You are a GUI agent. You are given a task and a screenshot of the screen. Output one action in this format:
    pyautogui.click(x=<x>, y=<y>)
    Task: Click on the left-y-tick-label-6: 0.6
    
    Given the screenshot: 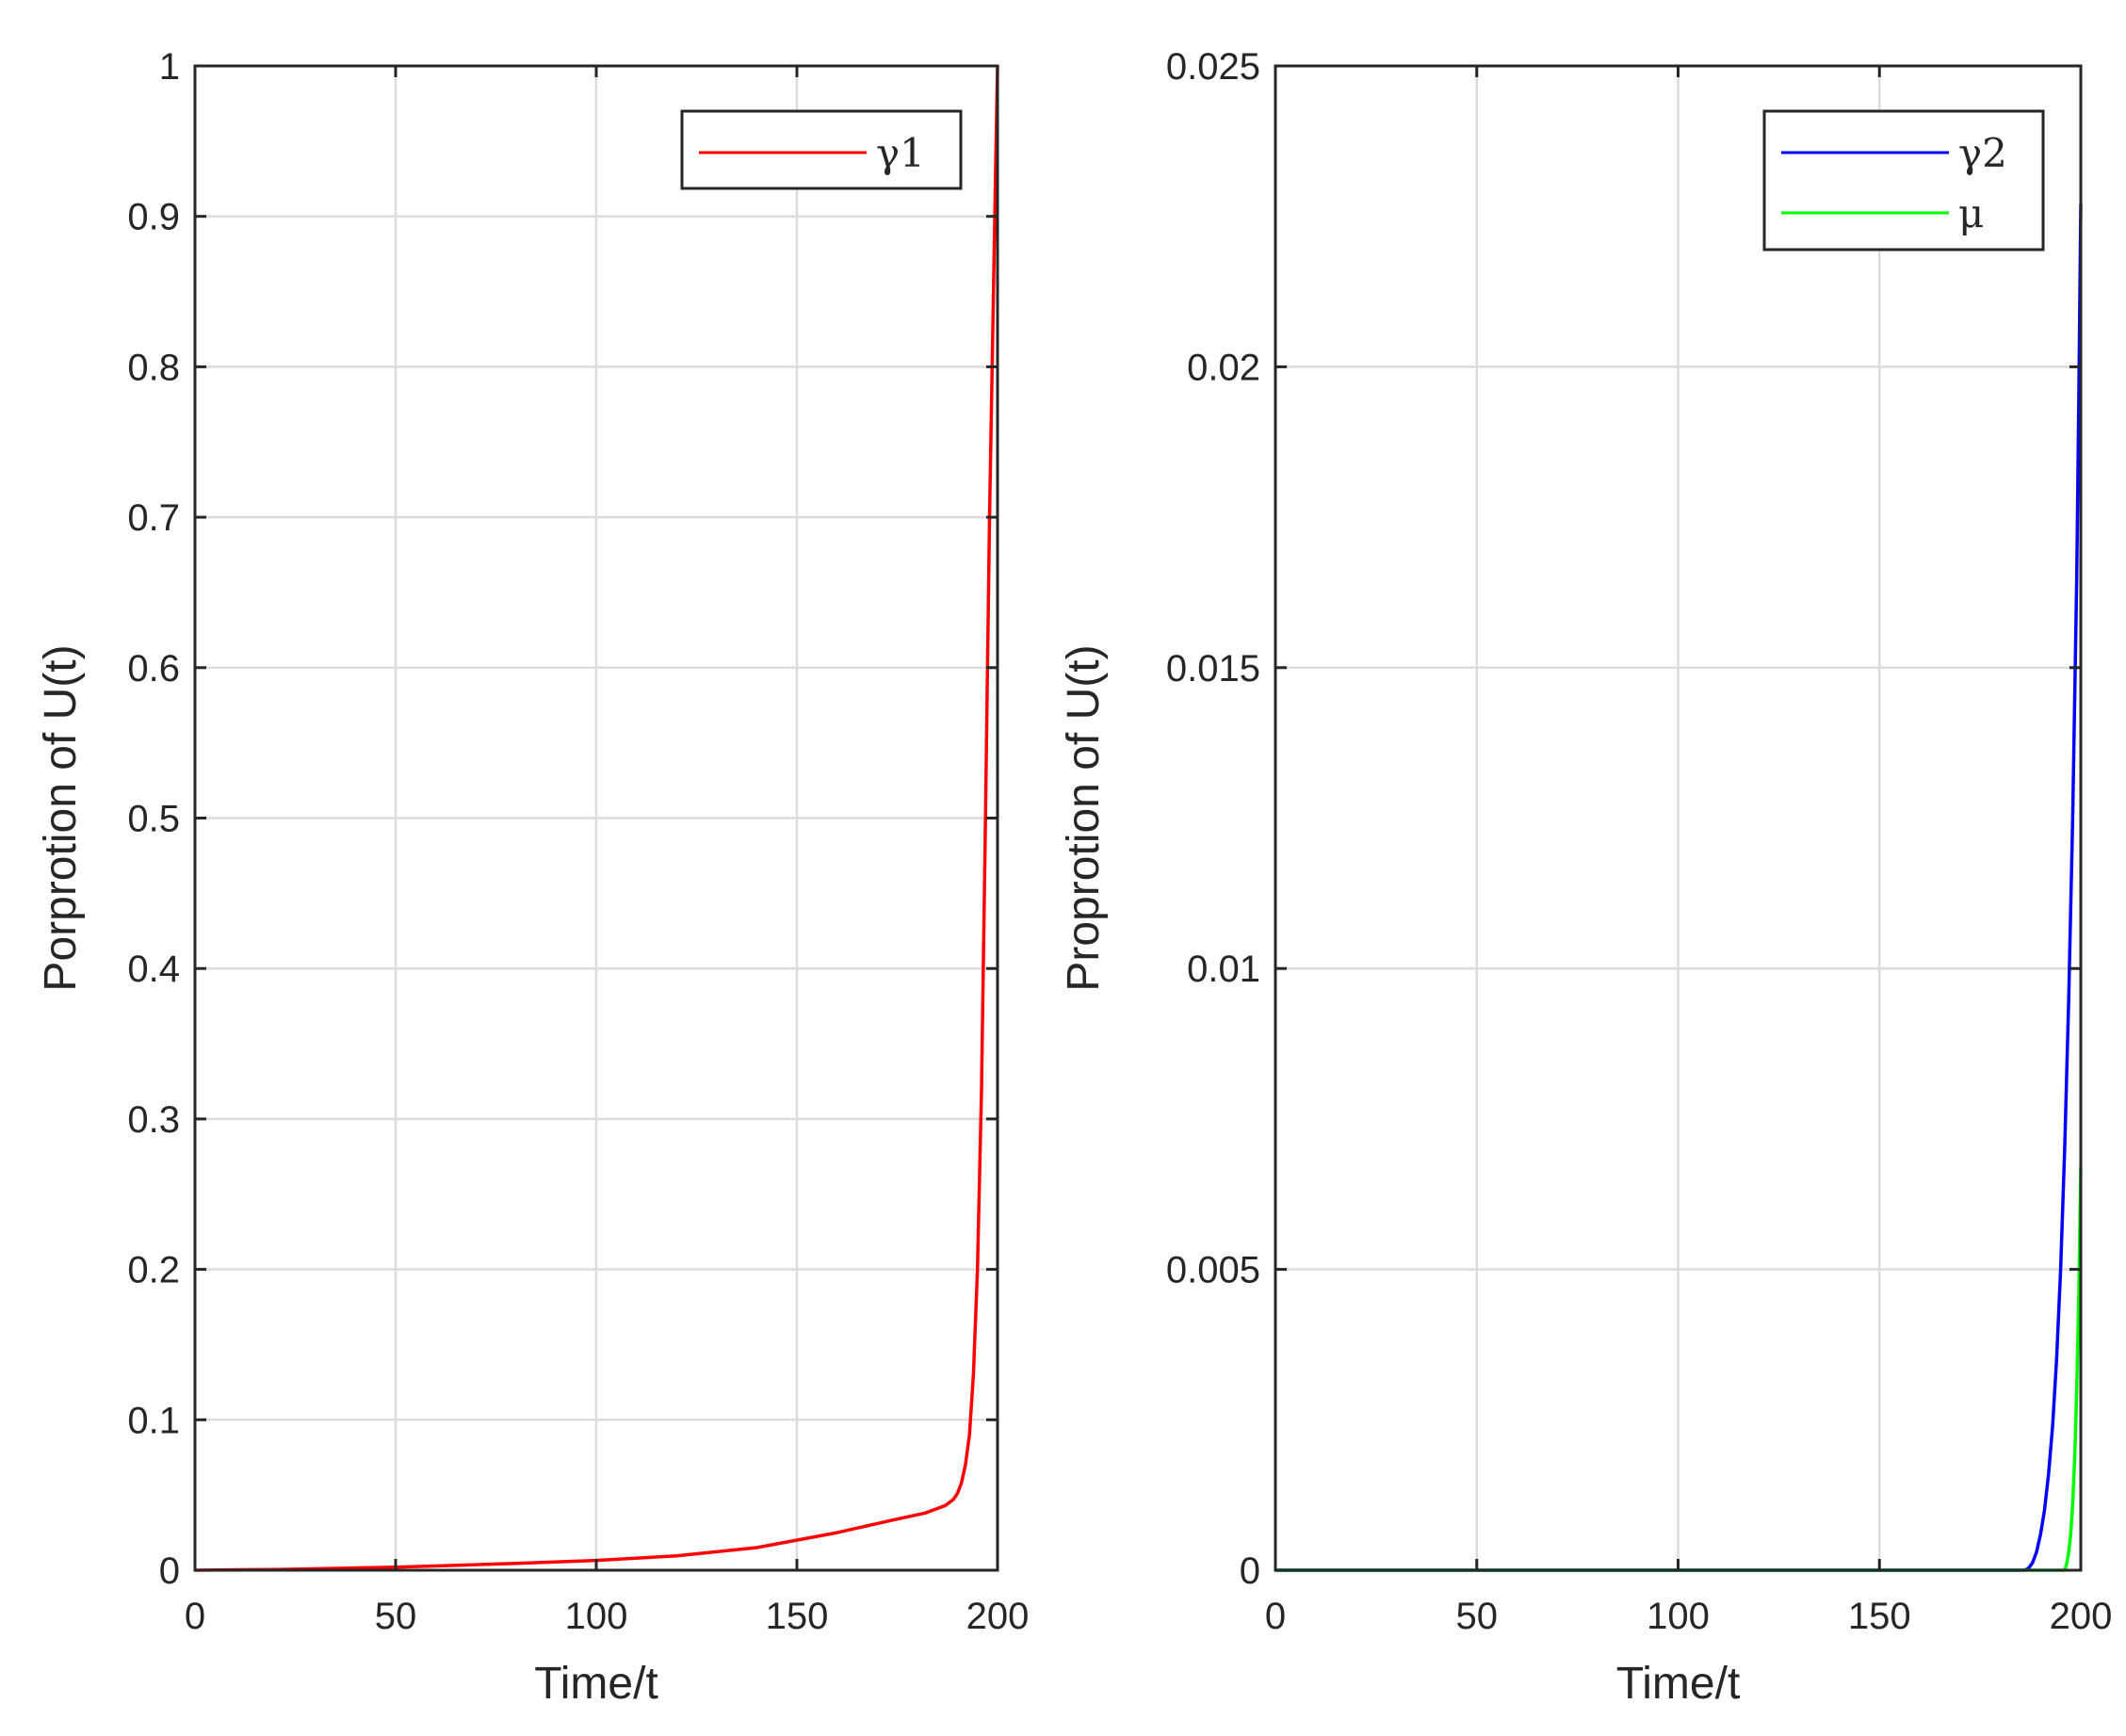 What is the action you would take?
    pyautogui.click(x=153, y=669)
    